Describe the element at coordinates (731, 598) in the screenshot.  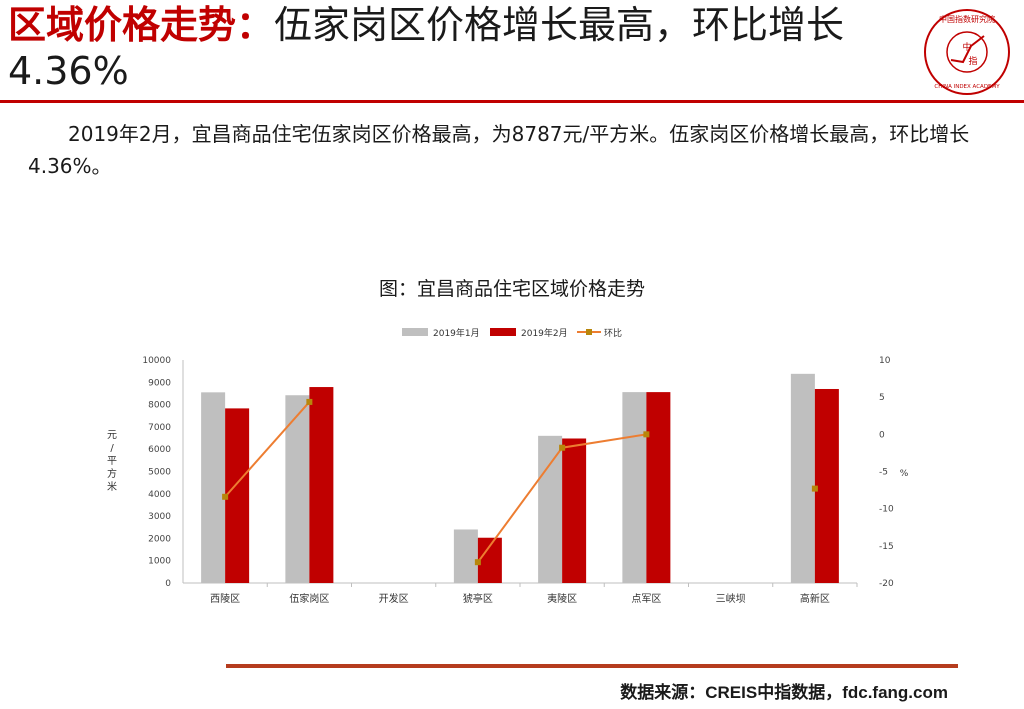
I see `x-tick-label: 三峡坝` at that location.